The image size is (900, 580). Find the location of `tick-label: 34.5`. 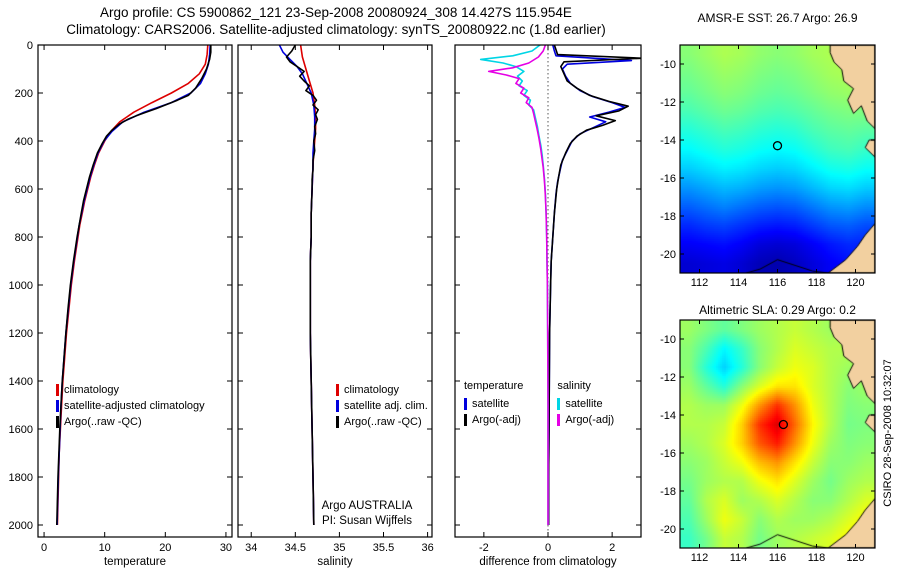

tick-label: 34.5 is located at coordinates (295, 548).